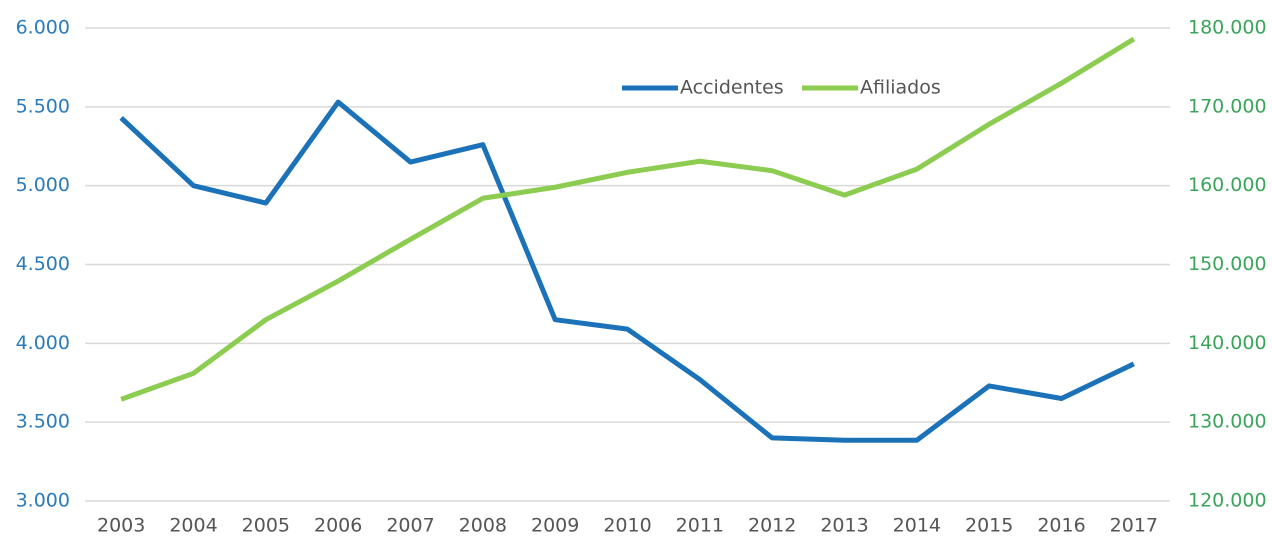 This screenshot has width=1272, height=539. What do you see at coordinates (483, 525) in the screenshot?
I see `x-tick-label: 2008` at bounding box center [483, 525].